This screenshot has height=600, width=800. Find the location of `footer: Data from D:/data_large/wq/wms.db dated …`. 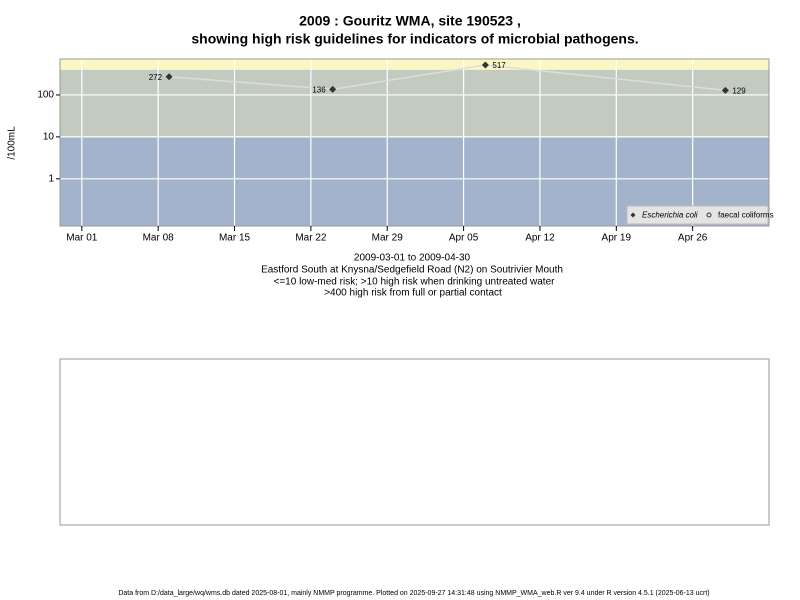

footer: Data from D:/data_large/wq/wms.db dated … is located at coordinates (413, 593).